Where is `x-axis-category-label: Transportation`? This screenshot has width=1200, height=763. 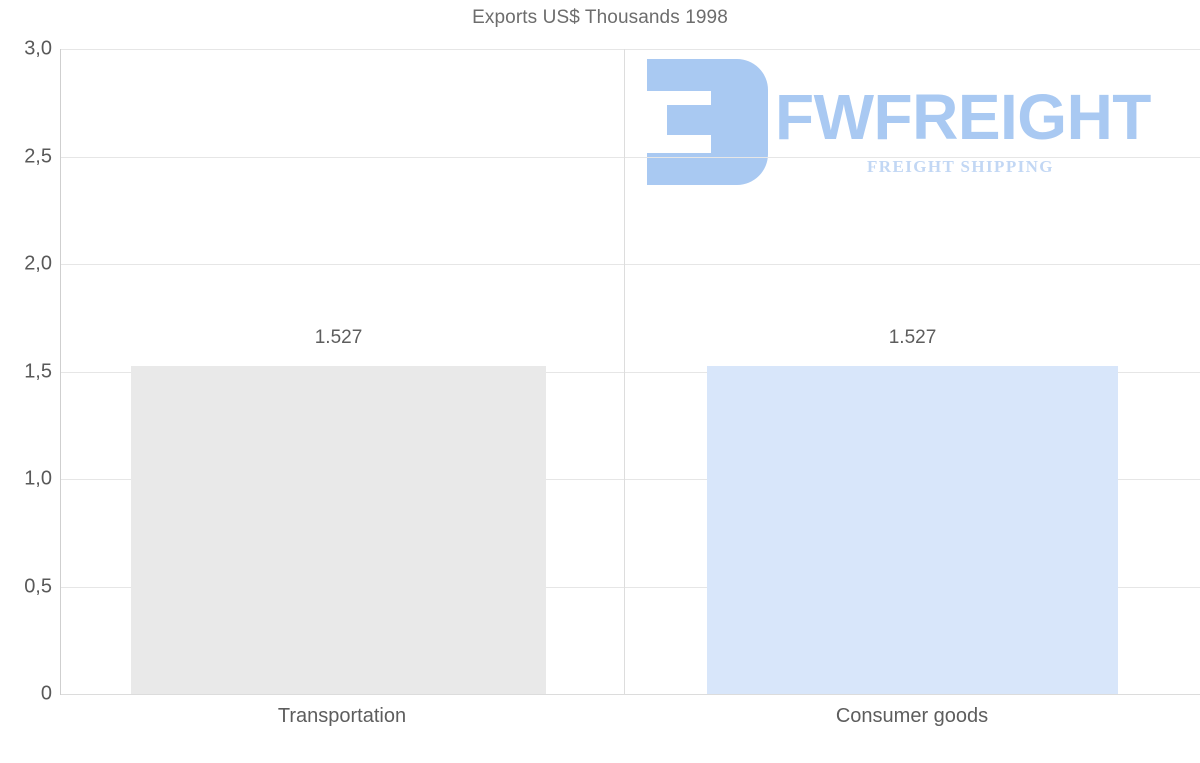
x-axis-category-label: Transportation is located at coordinates (342, 716).